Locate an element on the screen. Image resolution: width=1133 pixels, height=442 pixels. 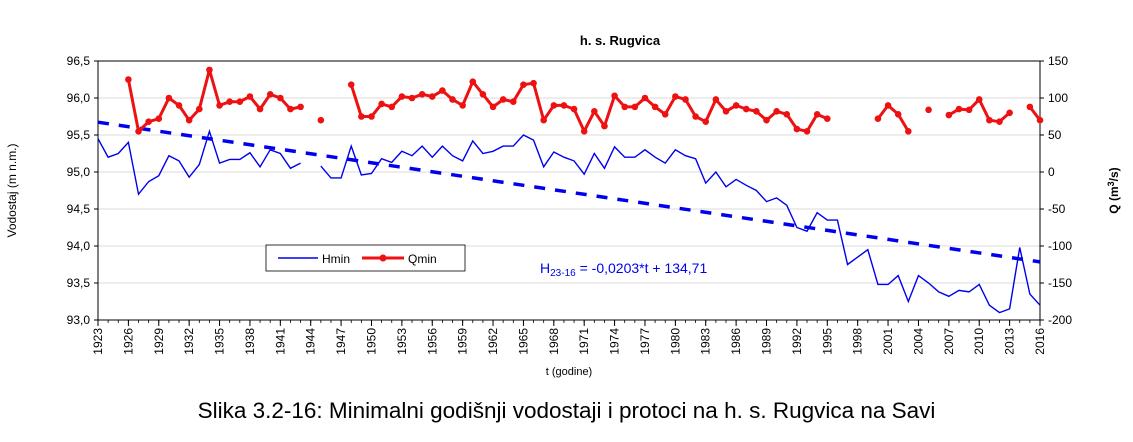
y-tick-label: 94,5 is located at coordinates (79, 209).